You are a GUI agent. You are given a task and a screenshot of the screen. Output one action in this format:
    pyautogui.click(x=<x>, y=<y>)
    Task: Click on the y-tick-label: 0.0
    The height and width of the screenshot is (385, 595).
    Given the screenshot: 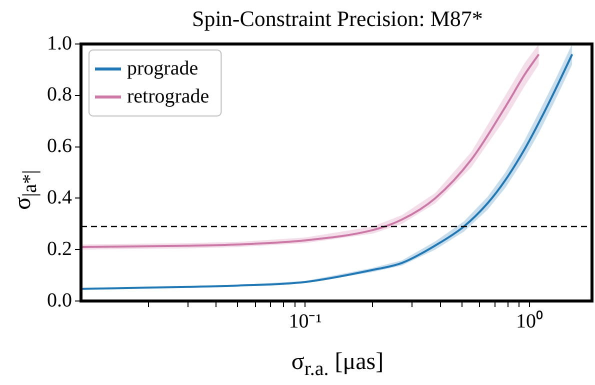 What is the action you would take?
    pyautogui.click(x=59, y=300)
    